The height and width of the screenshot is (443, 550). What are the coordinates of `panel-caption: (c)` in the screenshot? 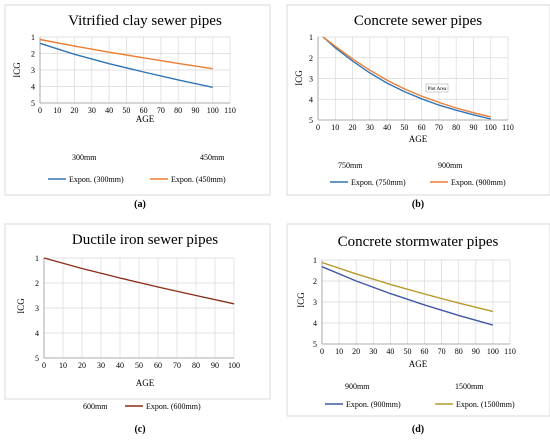 It's located at (139, 429).